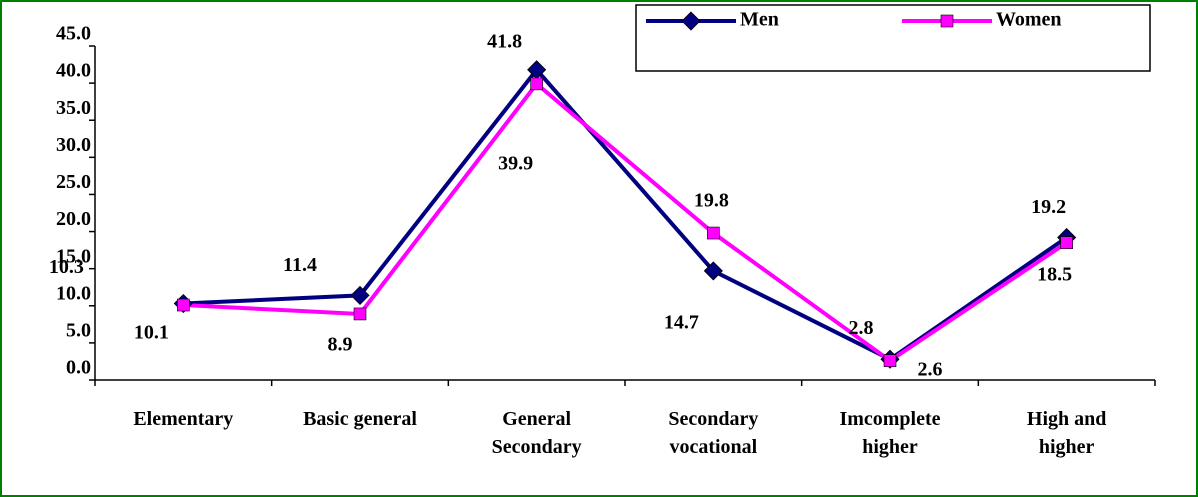 The width and height of the screenshot is (1198, 497). What do you see at coordinates (1066, 433) in the screenshot?
I see `x-tick-label: High and higher` at bounding box center [1066, 433].